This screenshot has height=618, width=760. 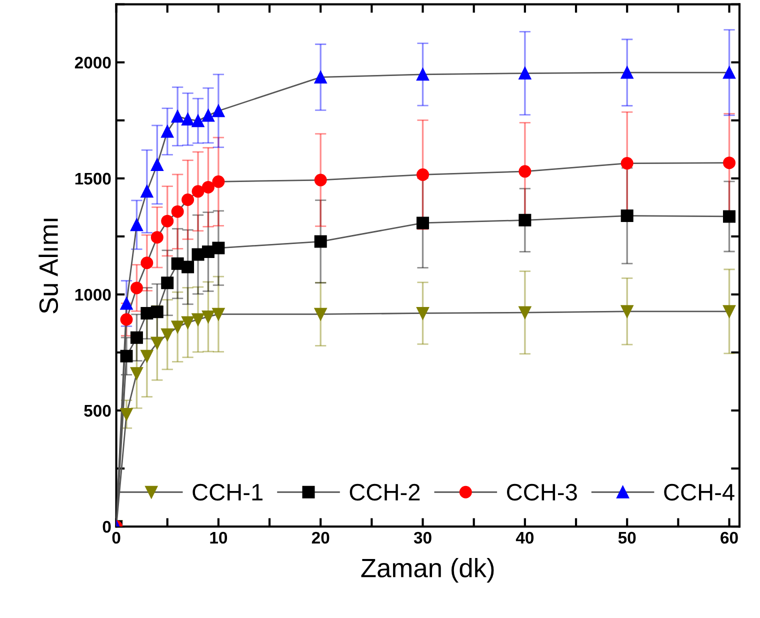 What do you see at coordinates (93, 294) in the screenshot?
I see `y-tick-label: 1000` at bounding box center [93, 294].